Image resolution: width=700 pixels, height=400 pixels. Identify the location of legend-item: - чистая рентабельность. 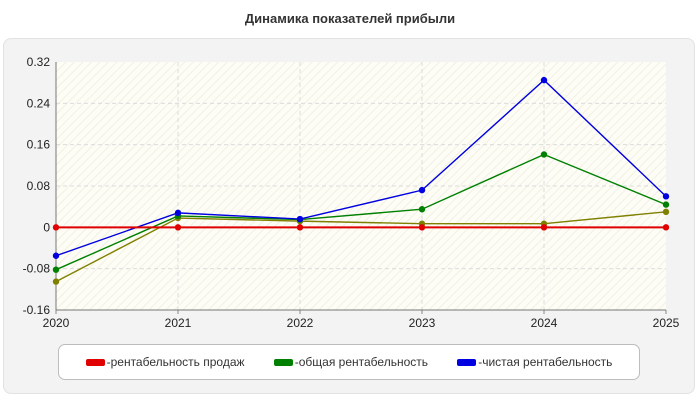
(534, 362).